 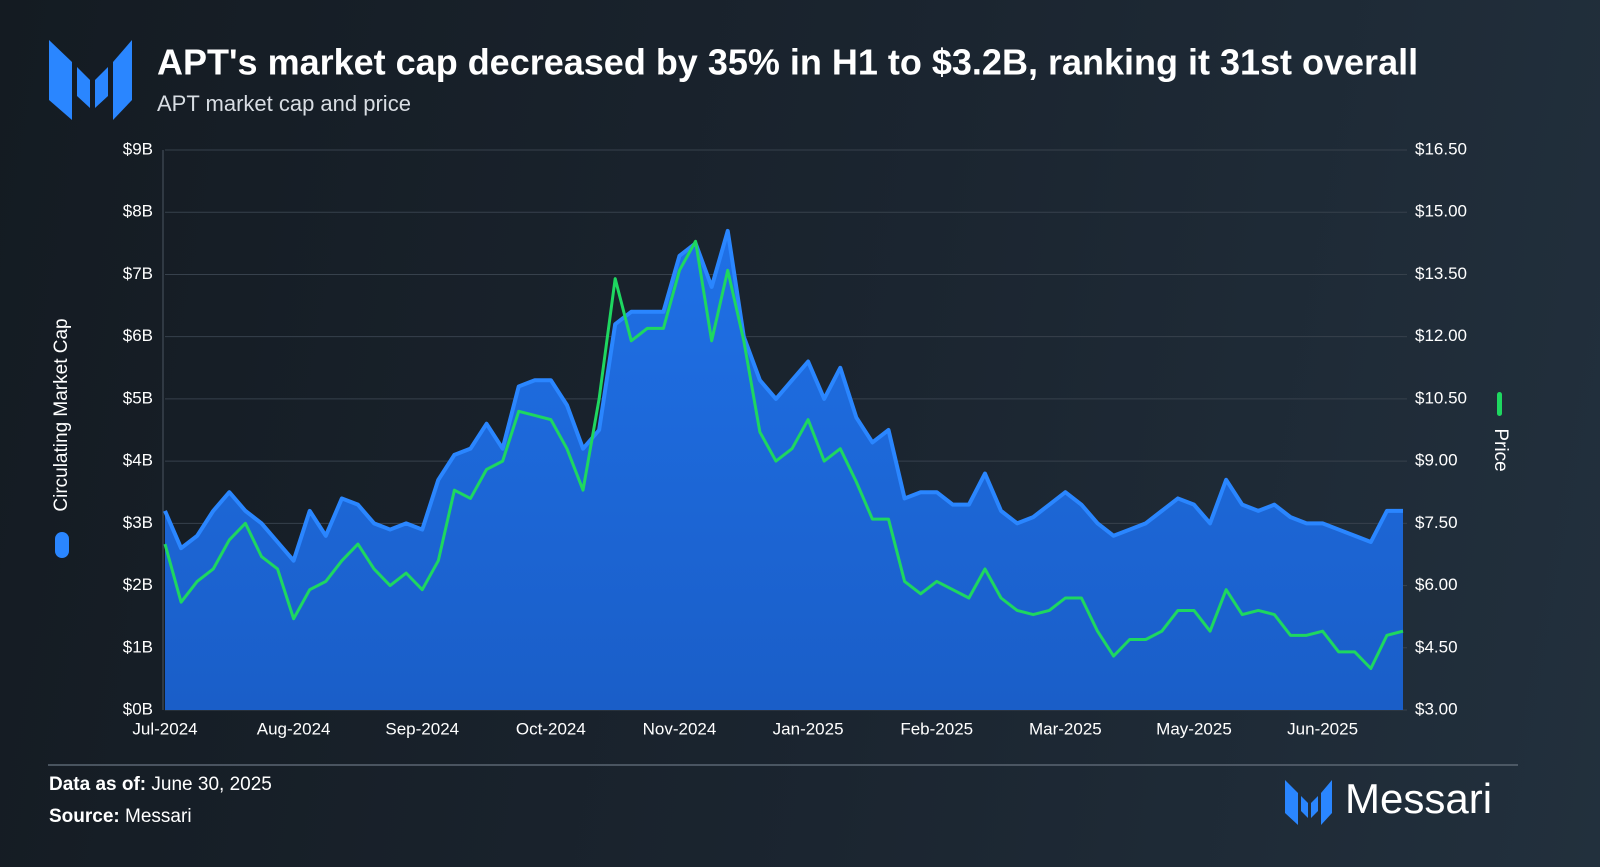 What do you see at coordinates (936, 728) in the screenshot?
I see `x-tick-label: Feb-2025` at bounding box center [936, 728].